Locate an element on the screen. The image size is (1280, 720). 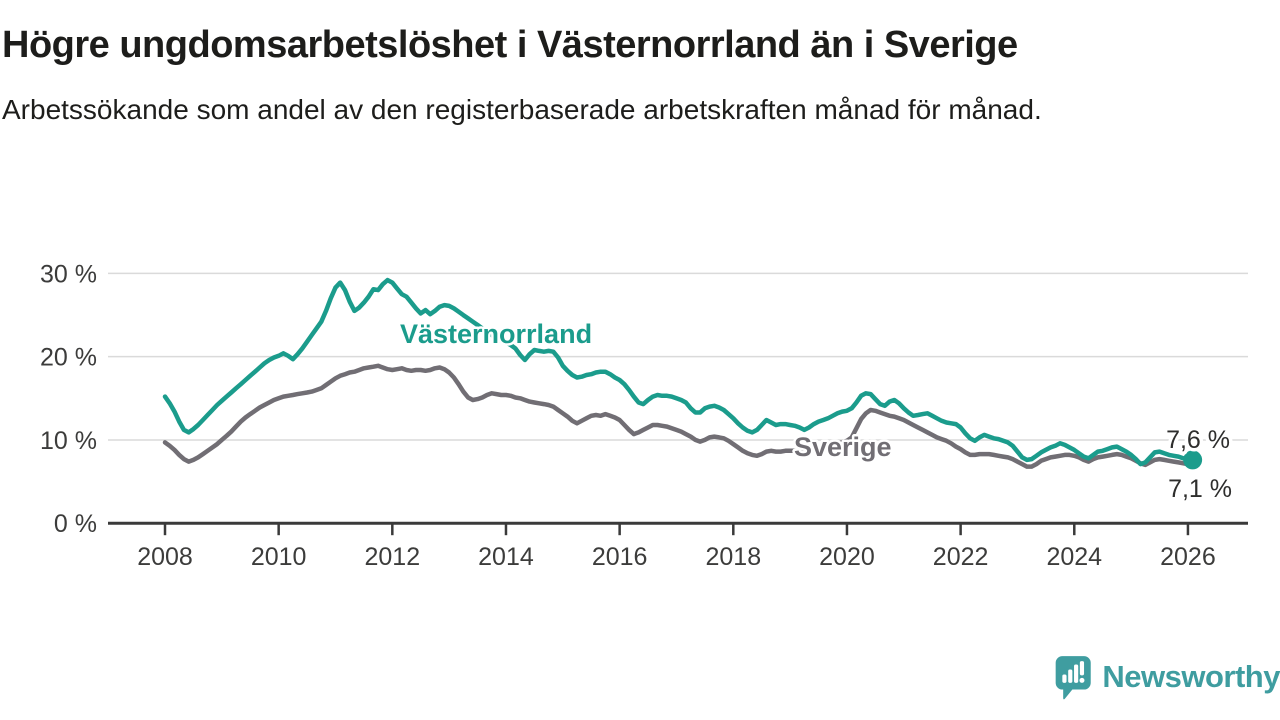
speech-bubble-shape is located at coordinates (1073, 678).